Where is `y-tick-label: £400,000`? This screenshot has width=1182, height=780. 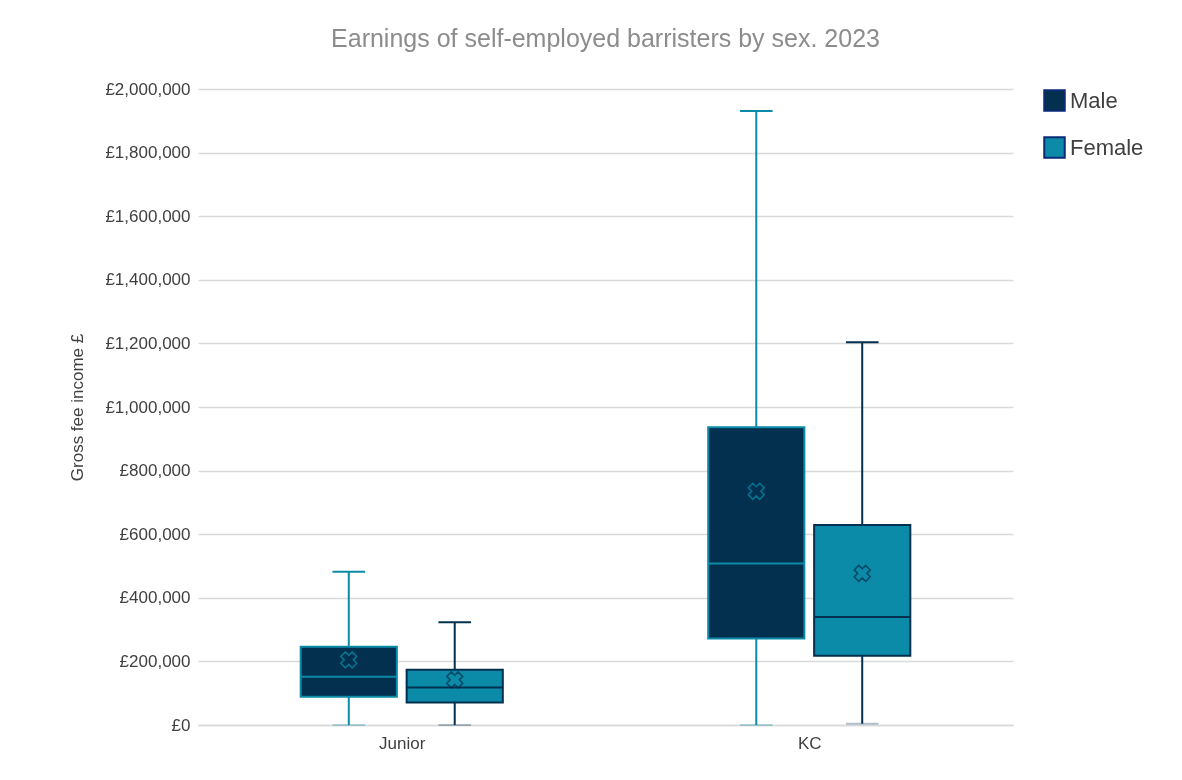 y-tick-label: £400,000 is located at coordinates (155, 598).